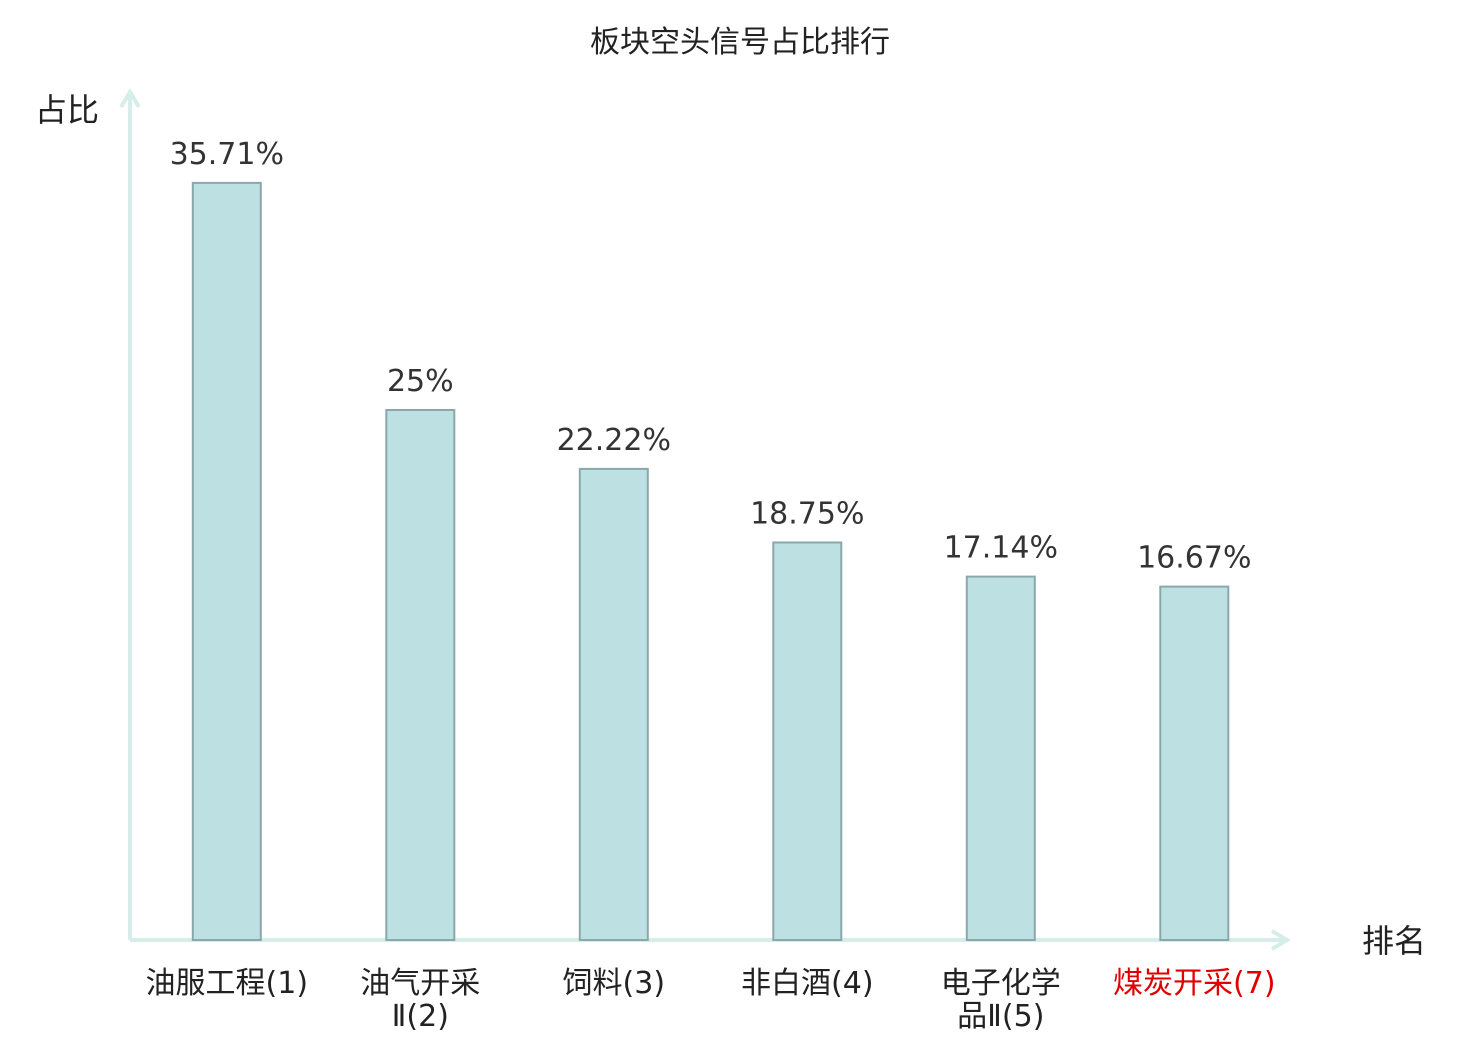 This screenshot has height=1040, width=1480. What do you see at coordinates (130, 98) in the screenshot?
I see `y-axis-arrow` at bounding box center [130, 98].